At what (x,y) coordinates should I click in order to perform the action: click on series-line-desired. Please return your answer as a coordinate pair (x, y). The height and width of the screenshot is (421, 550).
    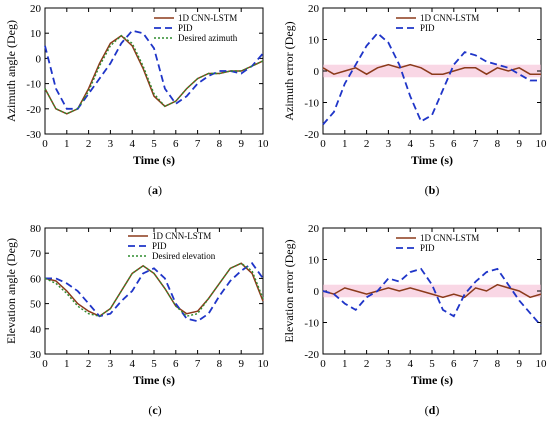
    Looking at the image, I should click on (154, 289).